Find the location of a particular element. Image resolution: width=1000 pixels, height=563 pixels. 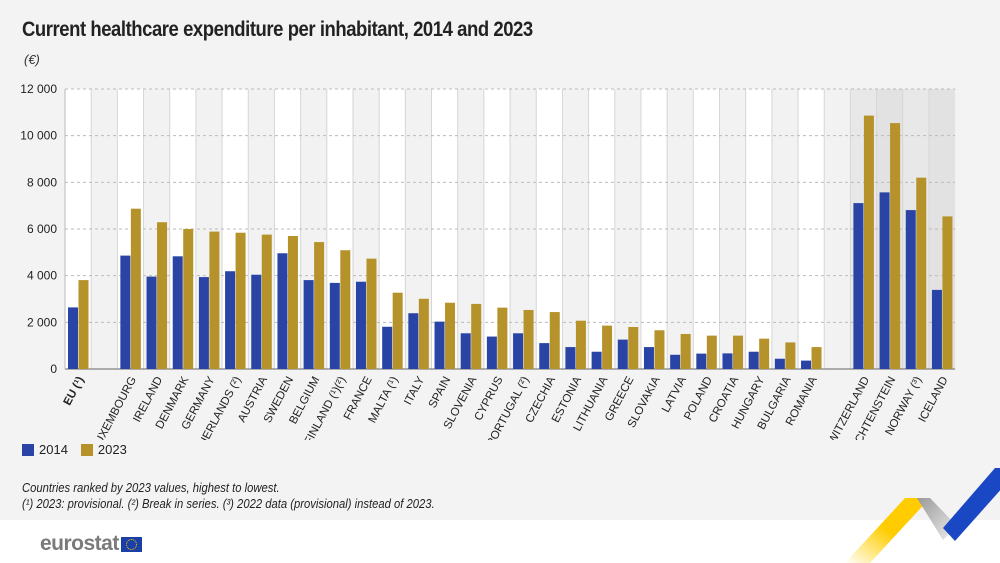

y-tick-label: 10 000 is located at coordinates (38, 136).